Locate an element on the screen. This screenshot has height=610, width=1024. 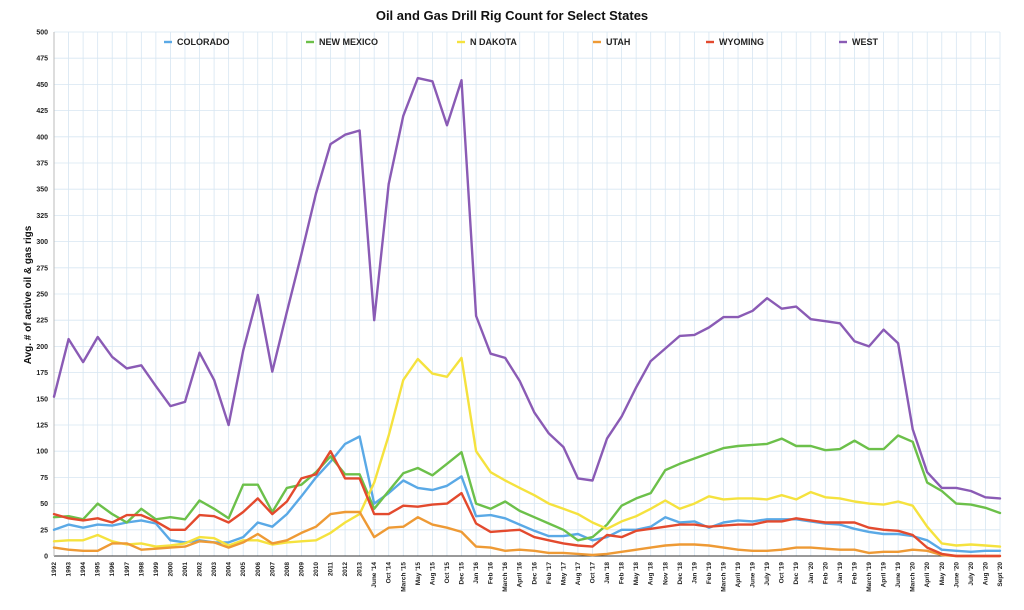
x-tick-label: 2005 is located at coordinates (243, 569).